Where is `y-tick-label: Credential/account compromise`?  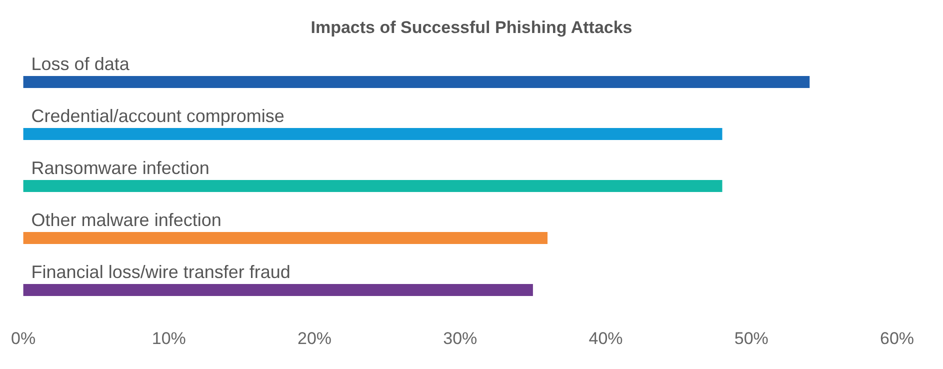 y-tick-label: Credential/account compromise is located at coordinates (157, 116).